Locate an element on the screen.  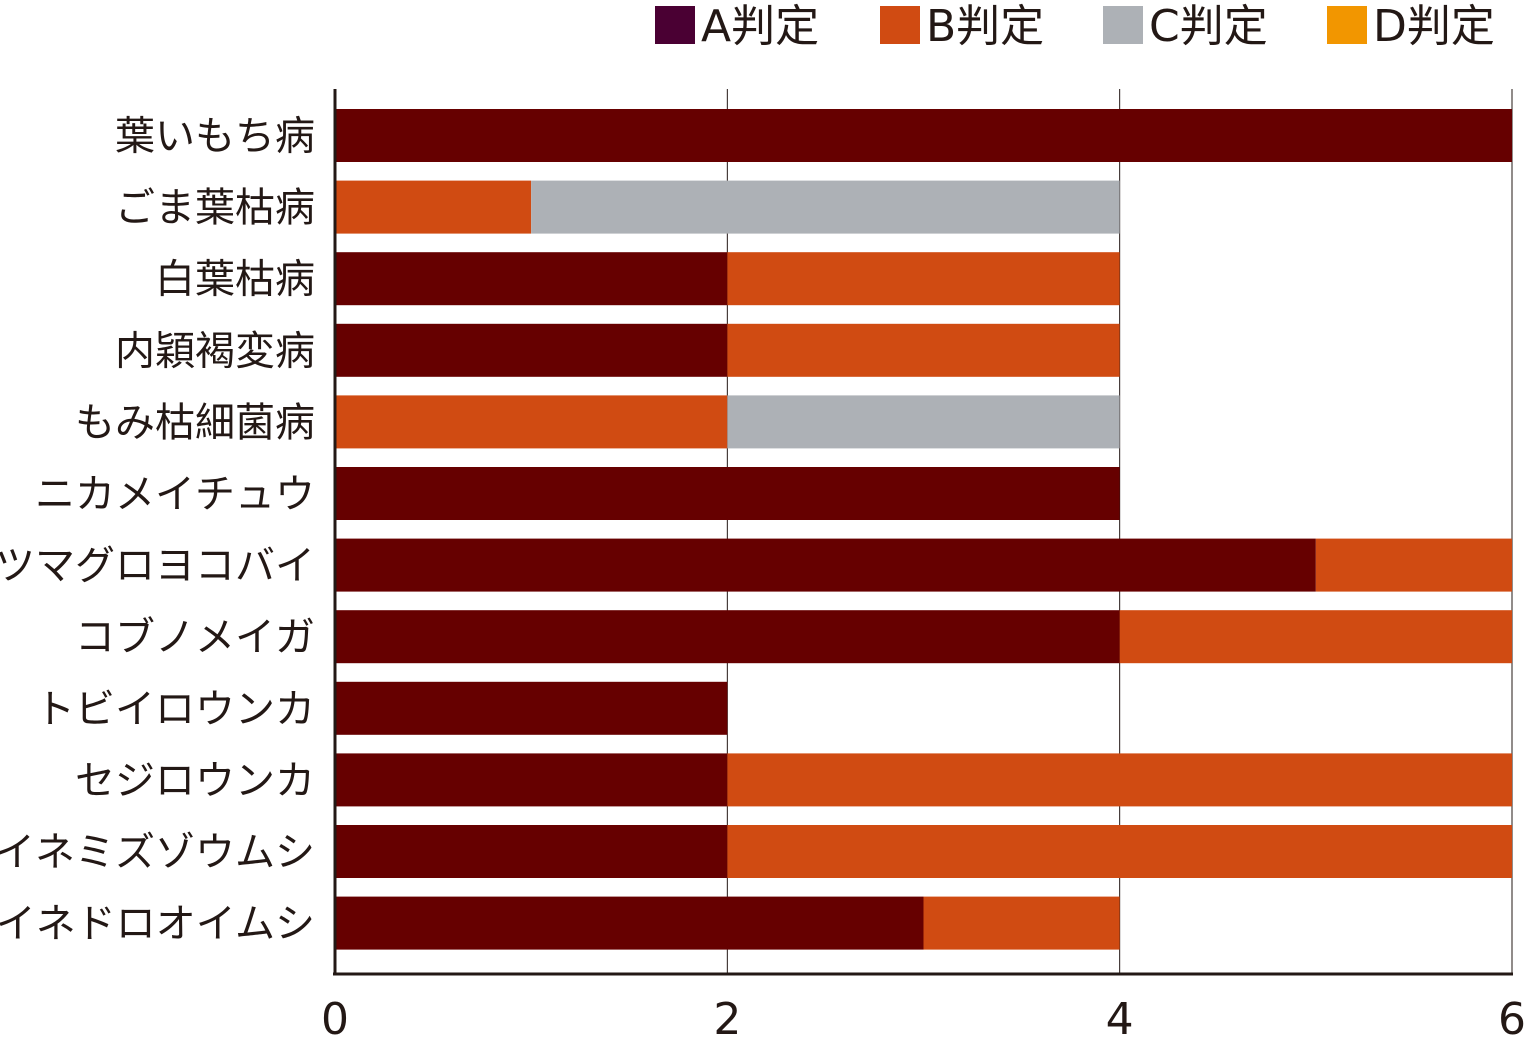
category-label: コブノメイガ is located at coordinates (195, 638).